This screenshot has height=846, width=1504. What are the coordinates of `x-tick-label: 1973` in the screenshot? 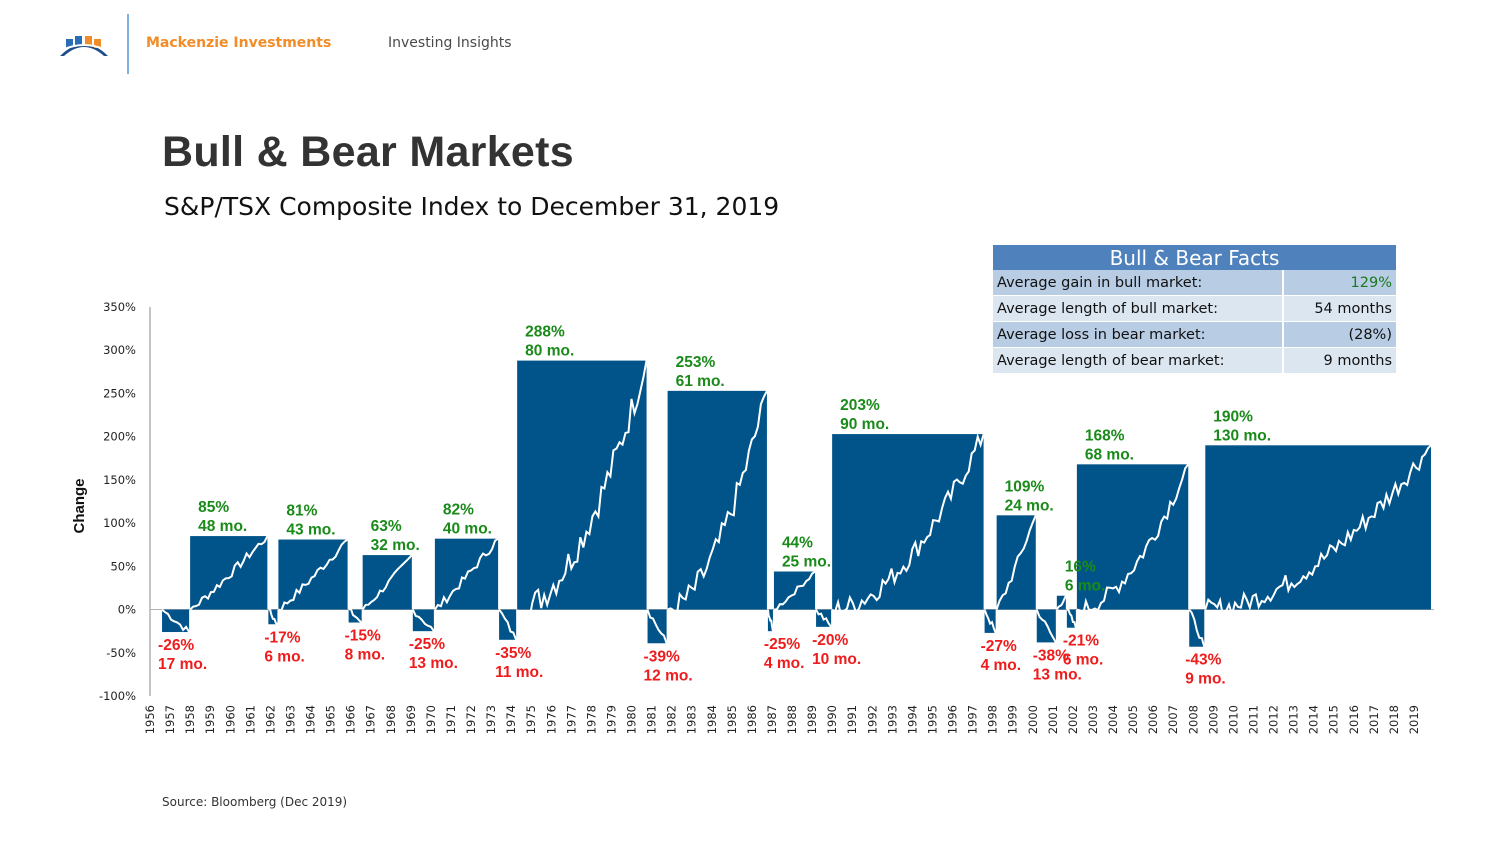 It's located at (491, 719).